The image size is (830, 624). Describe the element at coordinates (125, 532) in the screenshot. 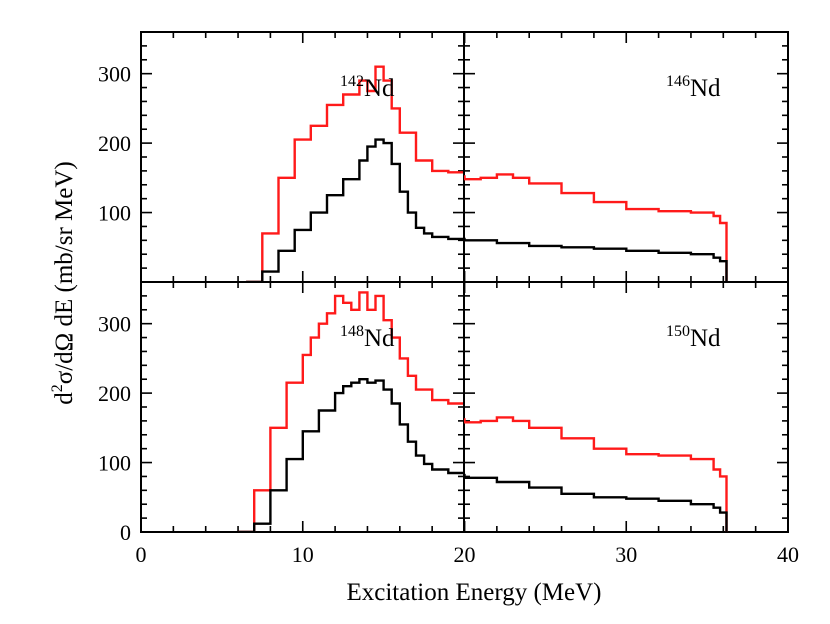

I see `y-tick-label-bottom: 0` at that location.